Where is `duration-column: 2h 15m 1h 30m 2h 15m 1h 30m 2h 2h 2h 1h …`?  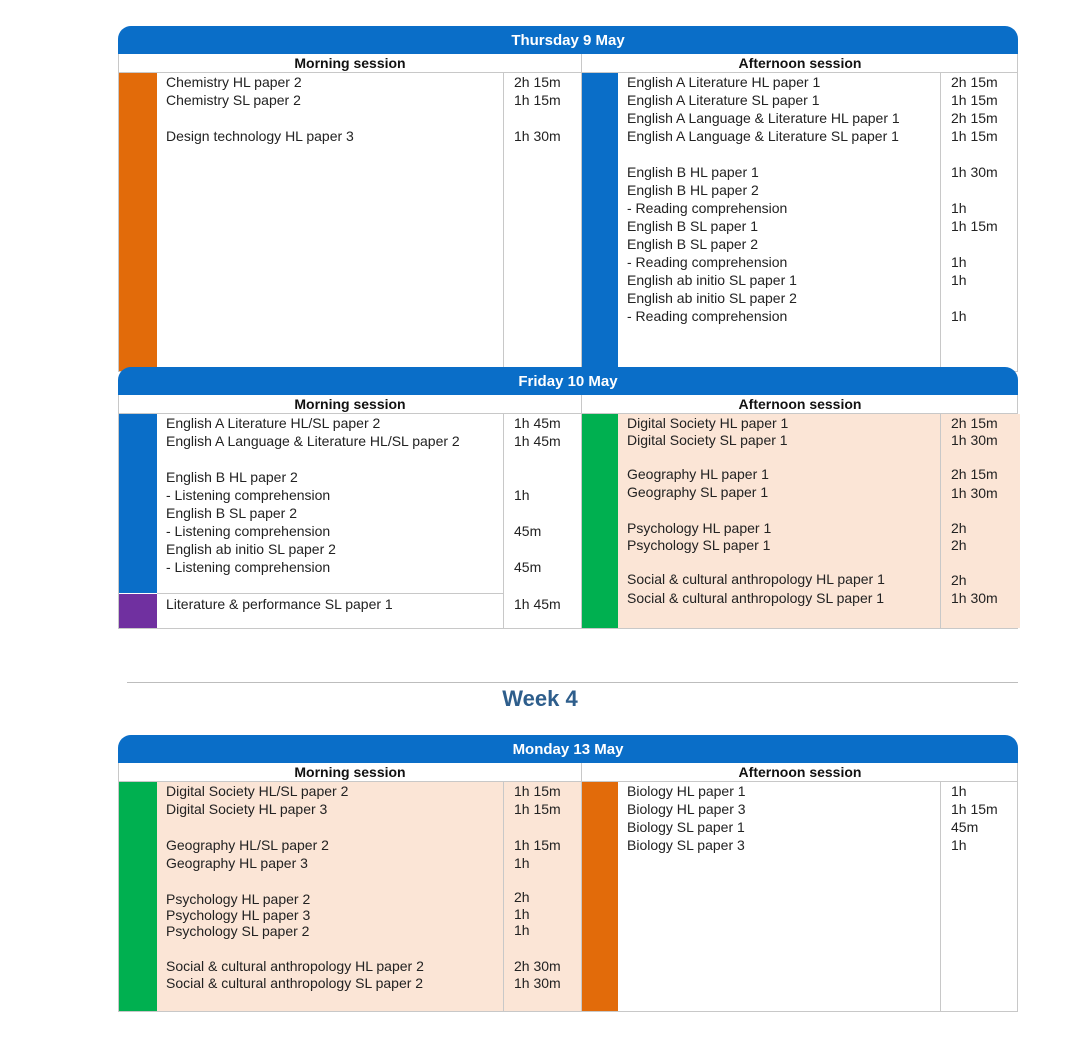 duration-column: 2h 15m 1h 30m 2h 15m 1h 30m 2h 2h 2h 1h … is located at coordinates (980, 521).